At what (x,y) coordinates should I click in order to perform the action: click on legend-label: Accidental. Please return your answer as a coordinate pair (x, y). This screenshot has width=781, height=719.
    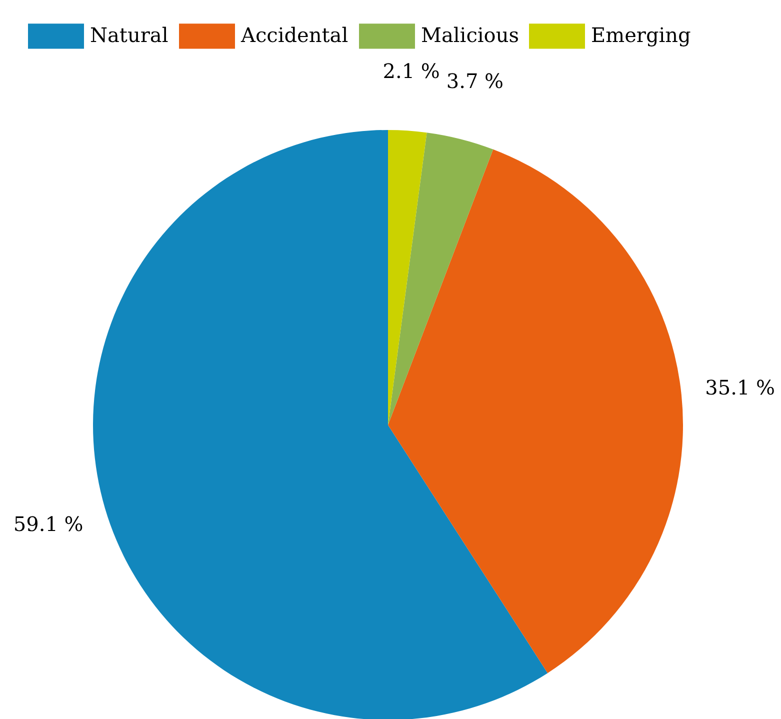
    Looking at the image, I should click on (294, 35).